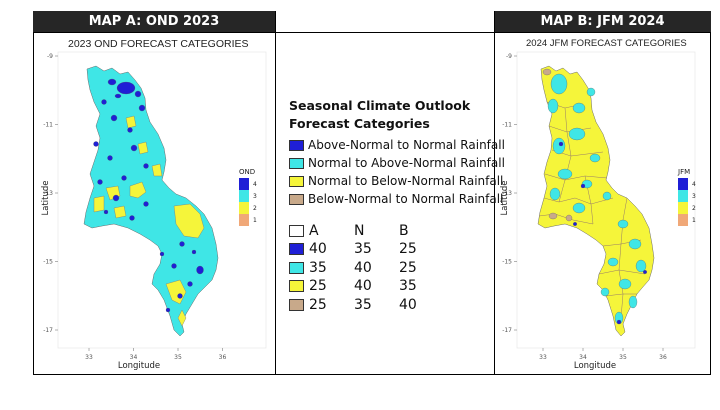 The height and width of the screenshot is (410, 720). What do you see at coordinates (553, 216) in the screenshot?
I see `zone-tan` at bounding box center [553, 216].